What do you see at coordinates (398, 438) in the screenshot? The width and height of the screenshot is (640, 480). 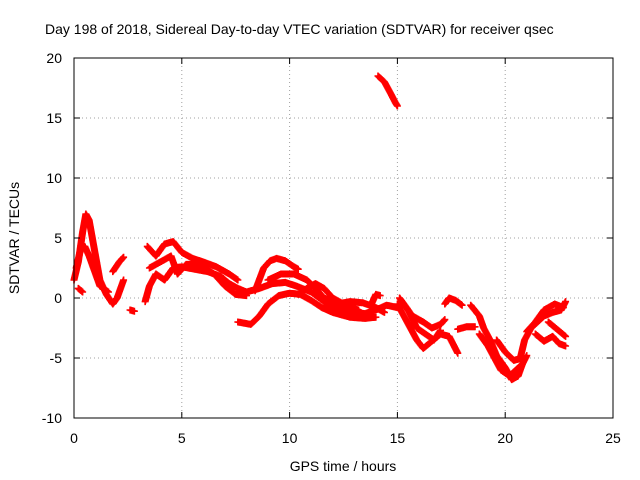 I see `x-tick-label: 15` at bounding box center [398, 438].